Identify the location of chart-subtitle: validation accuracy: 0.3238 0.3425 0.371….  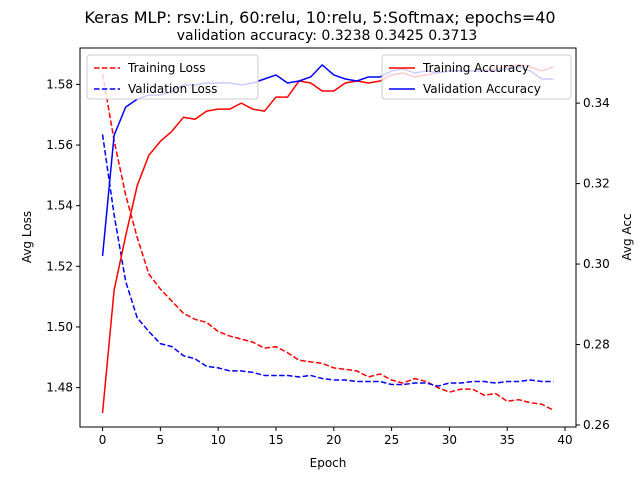
(327, 36).